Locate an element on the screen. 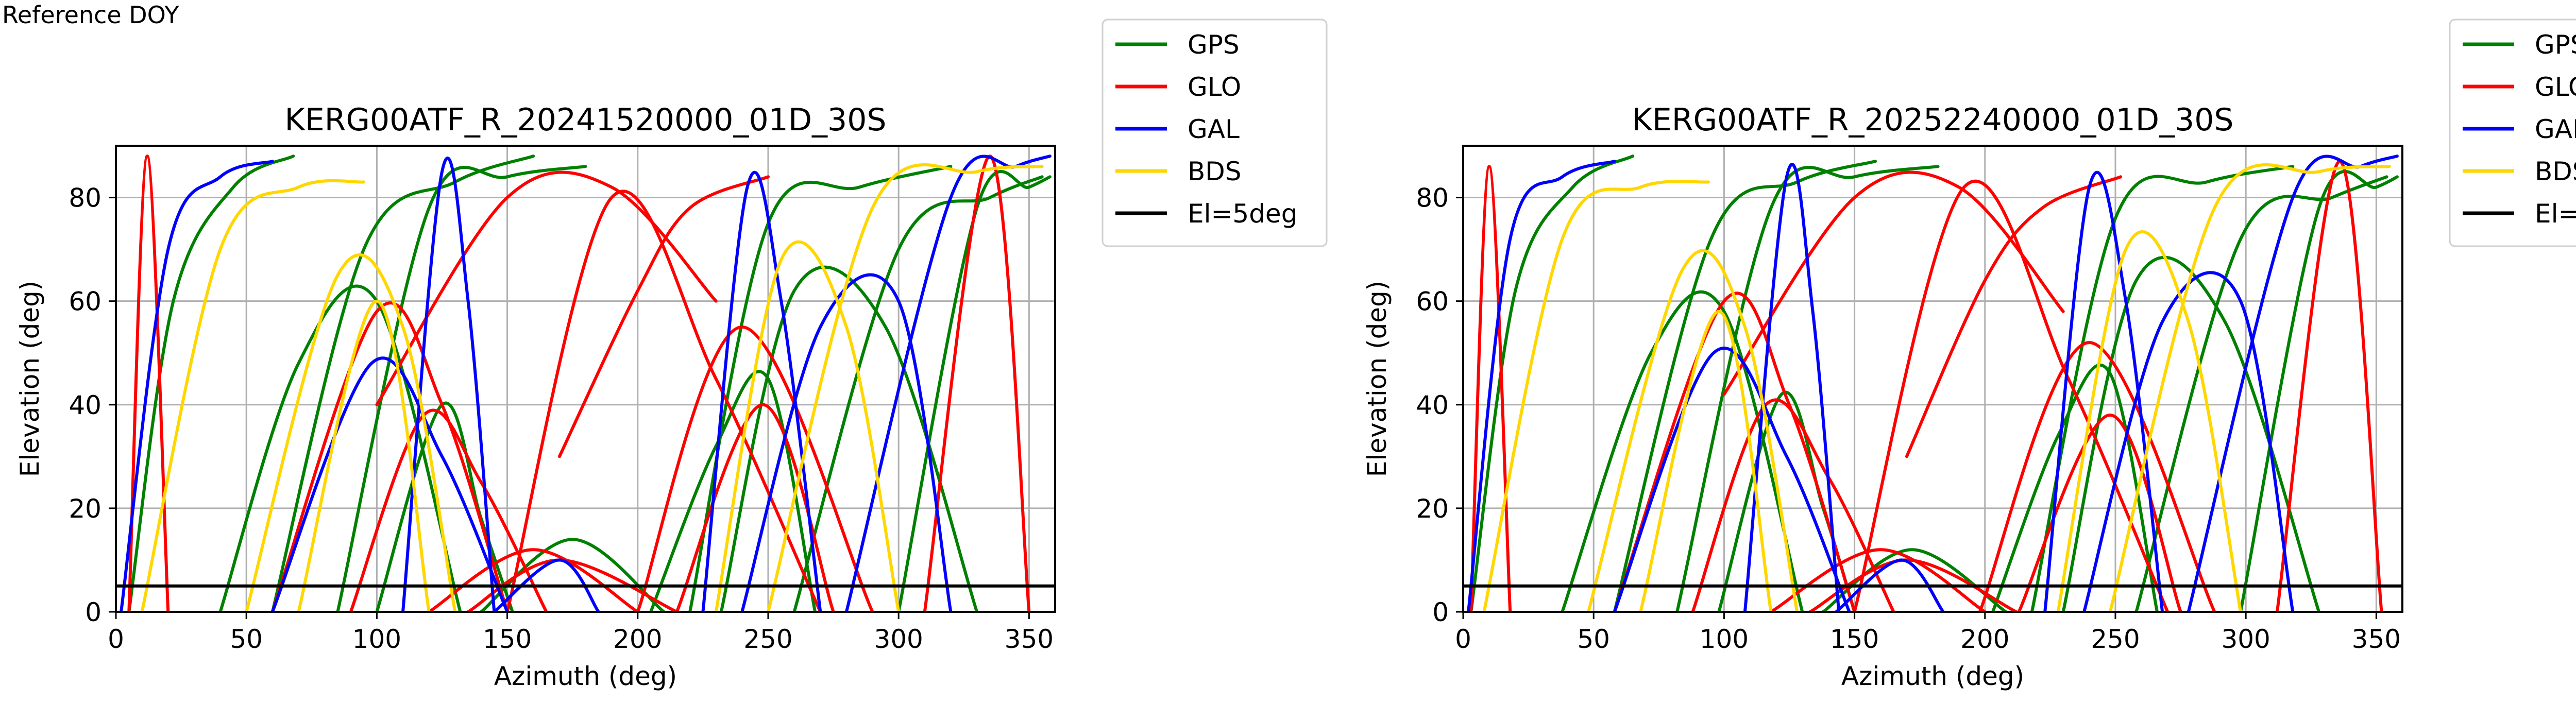 This screenshot has width=2576, height=720. x-tick-label: 200 is located at coordinates (638, 639).